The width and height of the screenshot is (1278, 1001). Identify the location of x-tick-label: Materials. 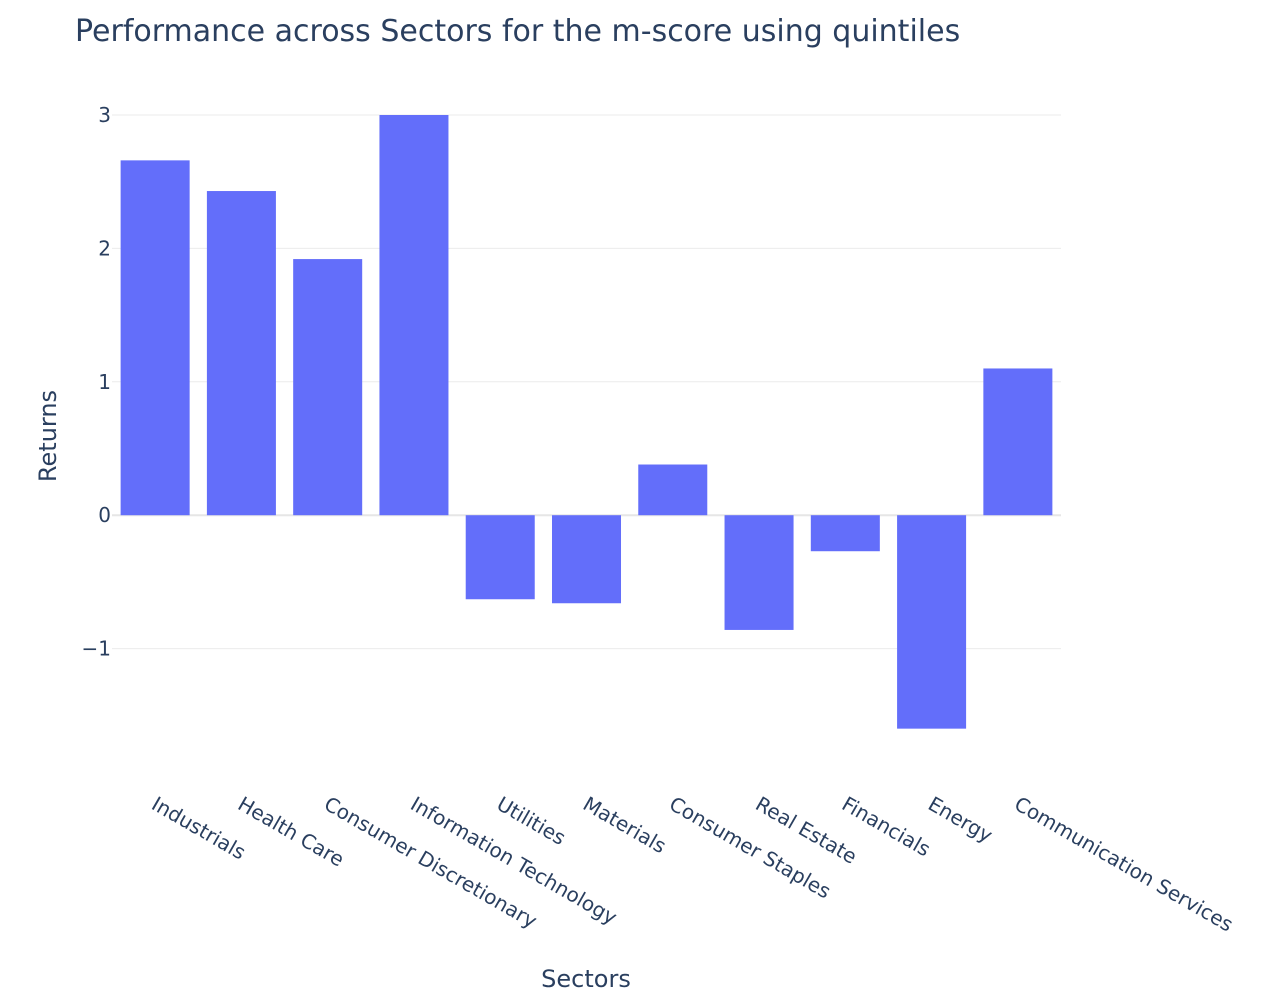
(624, 825).